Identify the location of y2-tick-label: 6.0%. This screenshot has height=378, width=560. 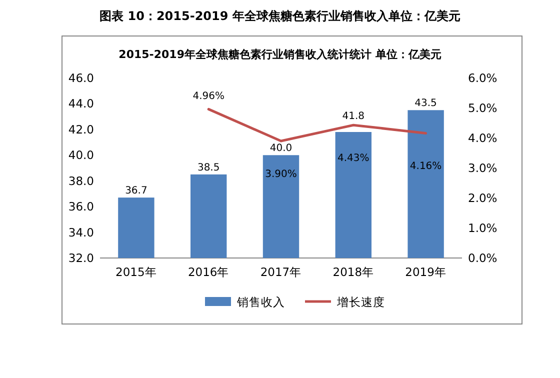
(483, 78).